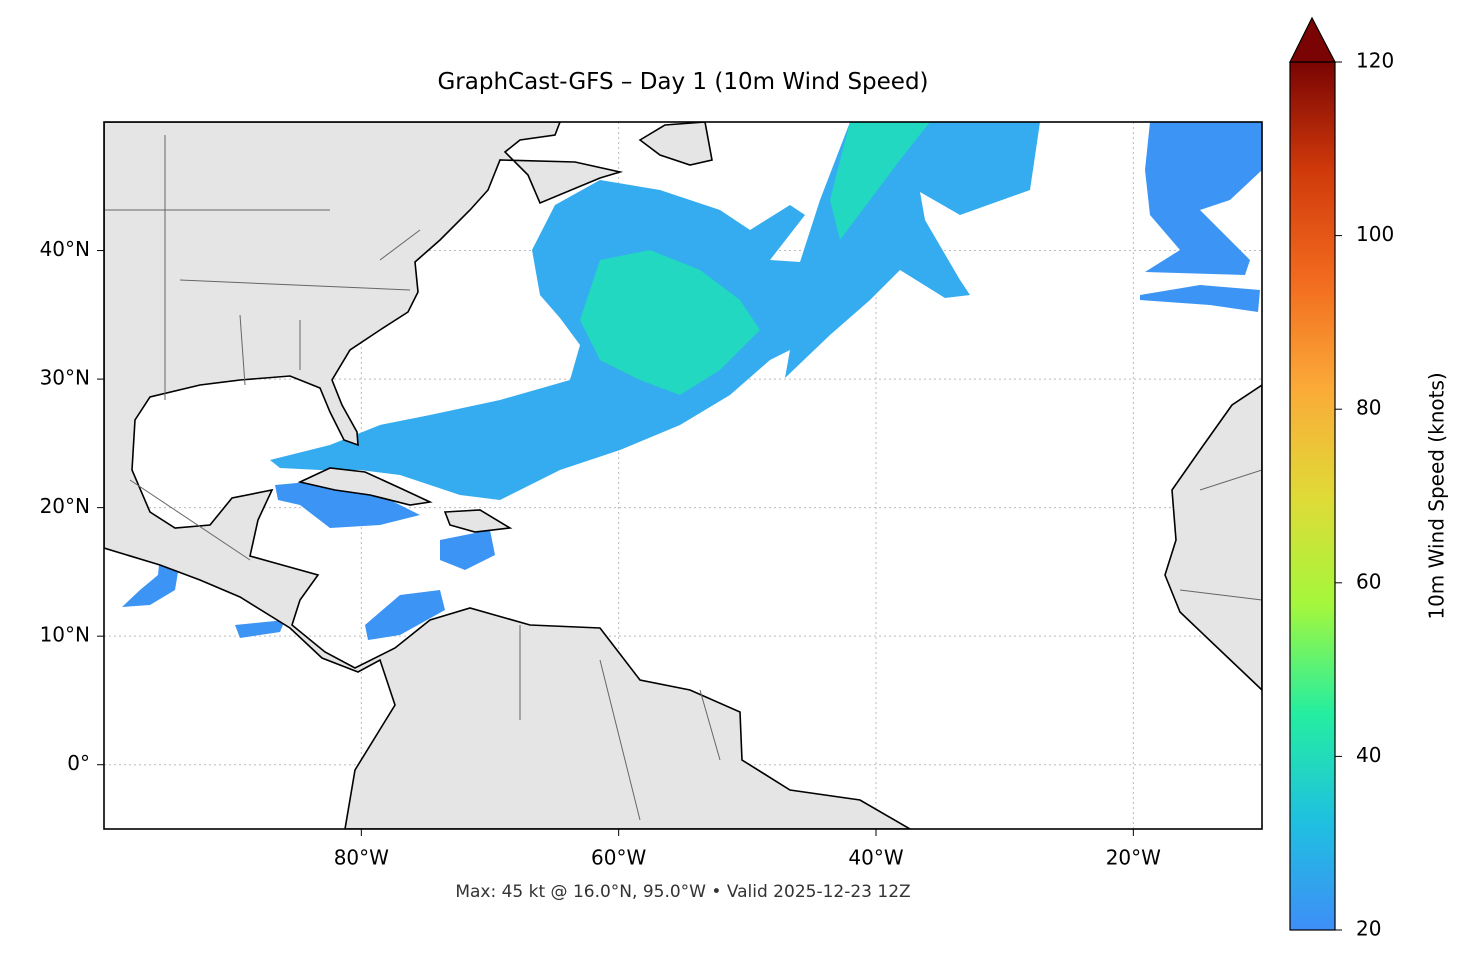 This screenshot has height=973, width=1466. I want to click on x-tick-label: 60°W, so click(618, 858).